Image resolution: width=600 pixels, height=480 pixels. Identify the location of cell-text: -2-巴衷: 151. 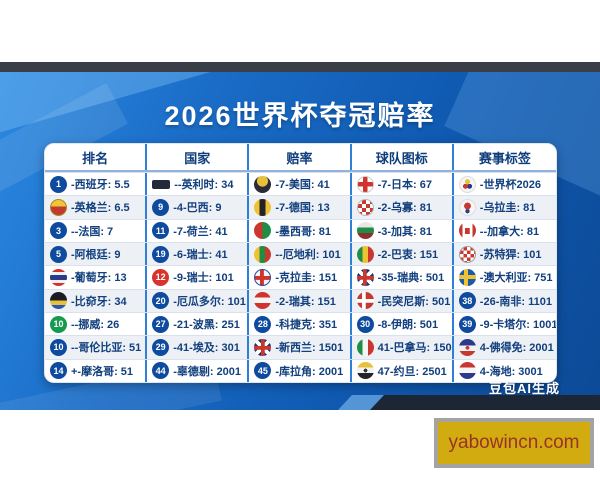
(408, 255).